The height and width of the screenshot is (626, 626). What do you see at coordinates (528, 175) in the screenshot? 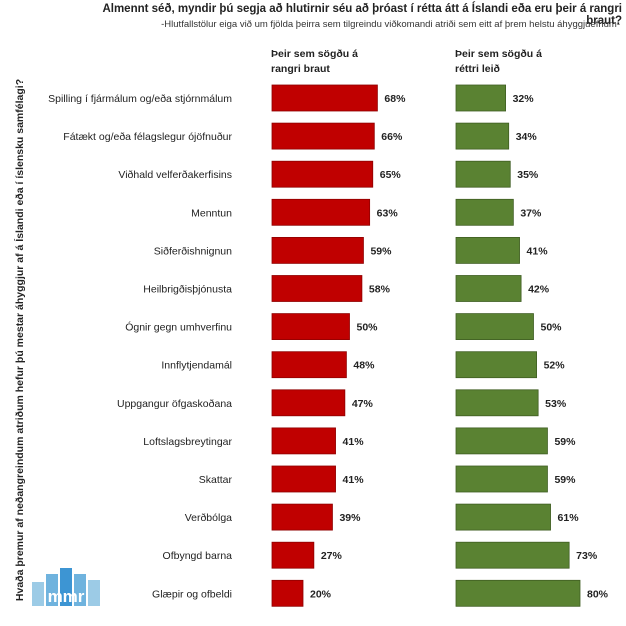
I see `data-label-right: 35%` at bounding box center [528, 175].